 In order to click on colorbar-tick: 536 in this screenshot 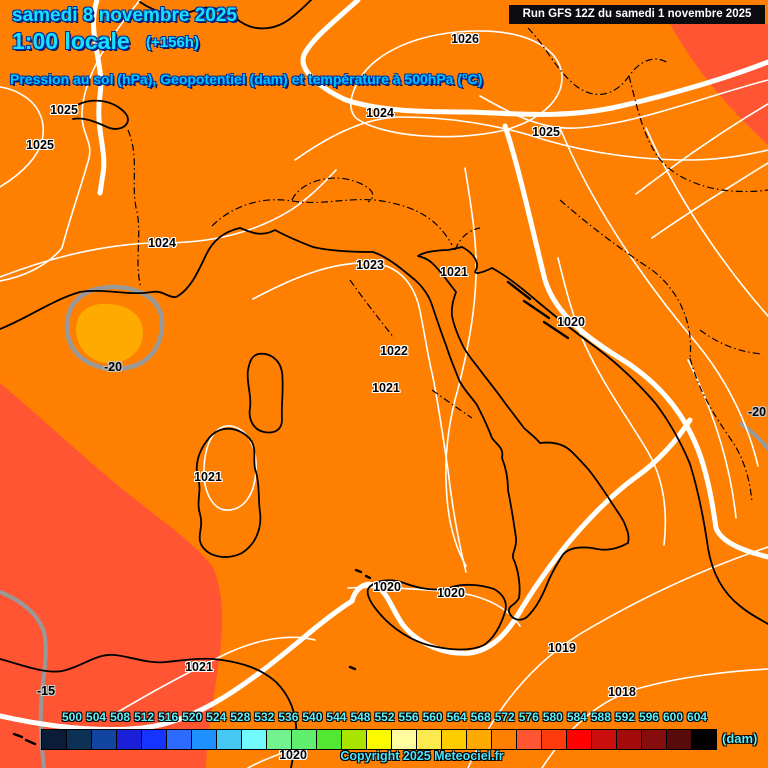, I will do `click(288, 717)`.